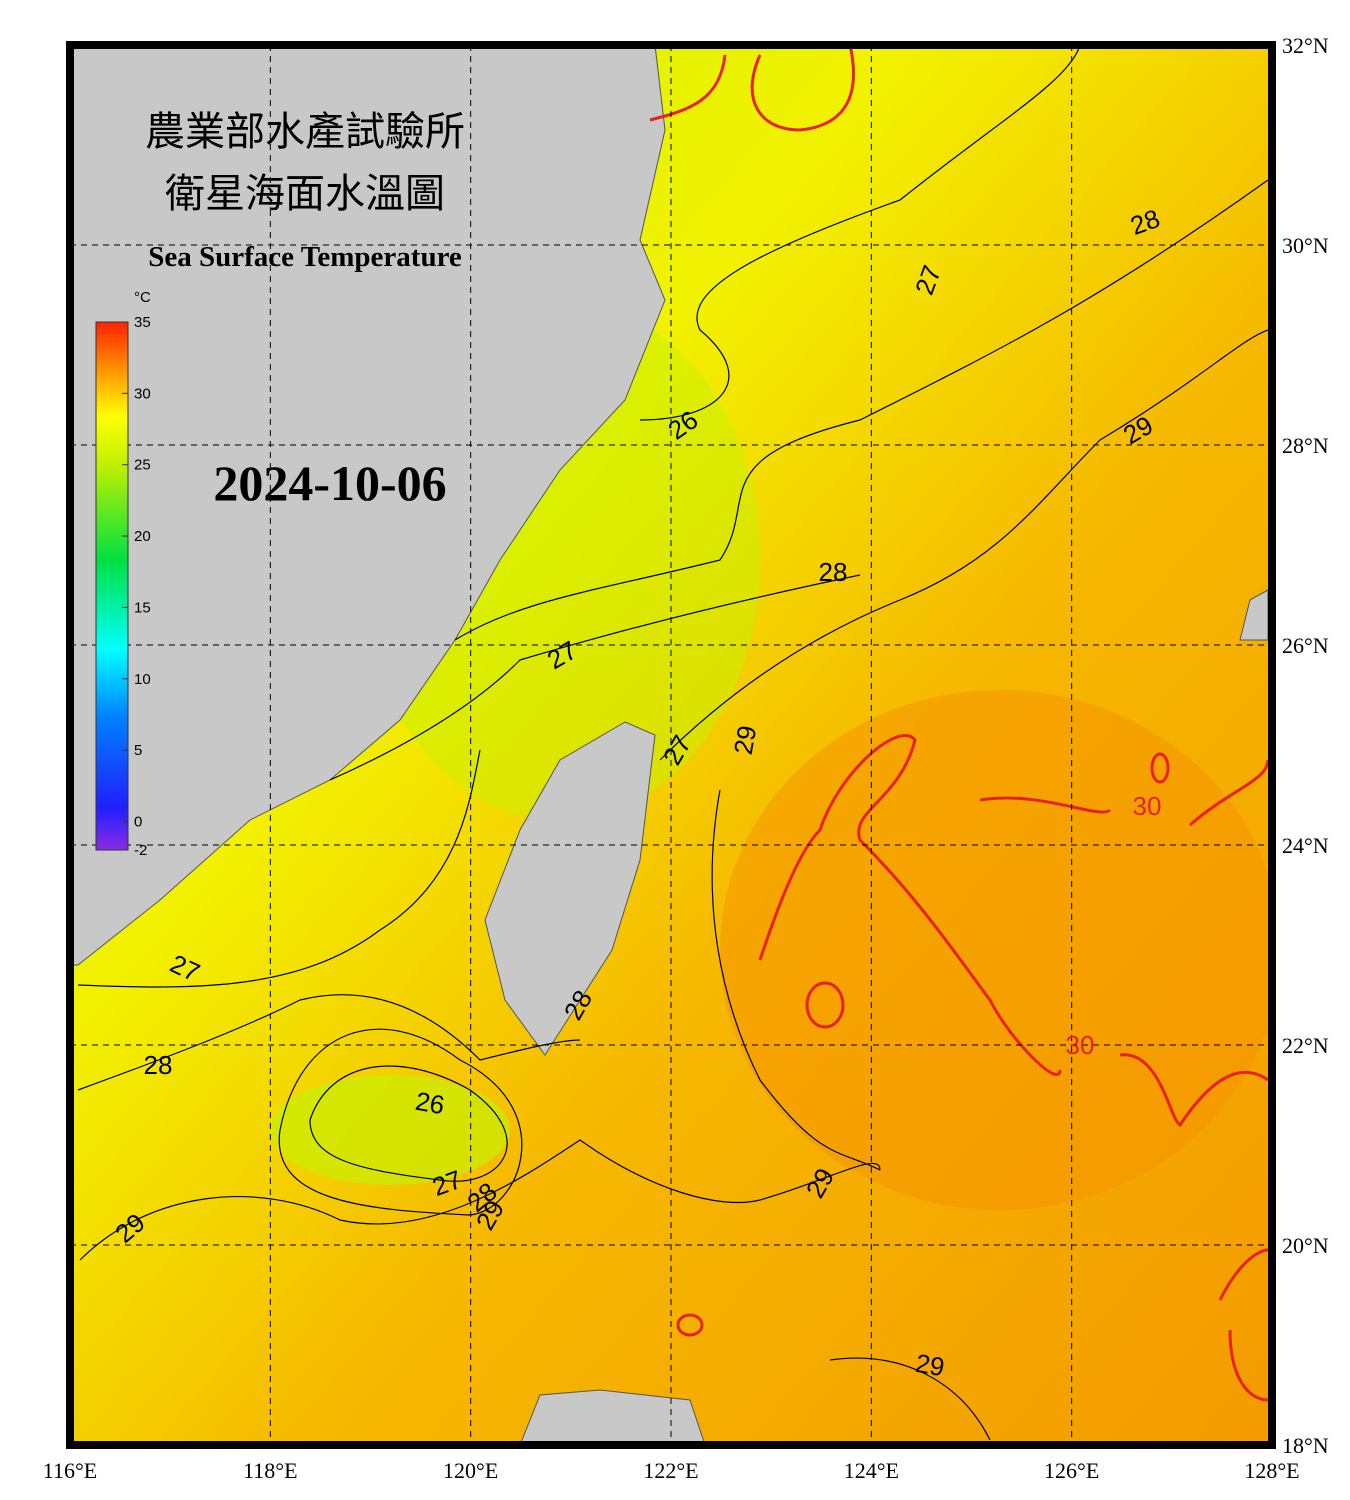 This screenshot has height=1500, width=1350. What do you see at coordinates (142, 536) in the screenshot?
I see `colorbar-tick-label: 20` at bounding box center [142, 536].